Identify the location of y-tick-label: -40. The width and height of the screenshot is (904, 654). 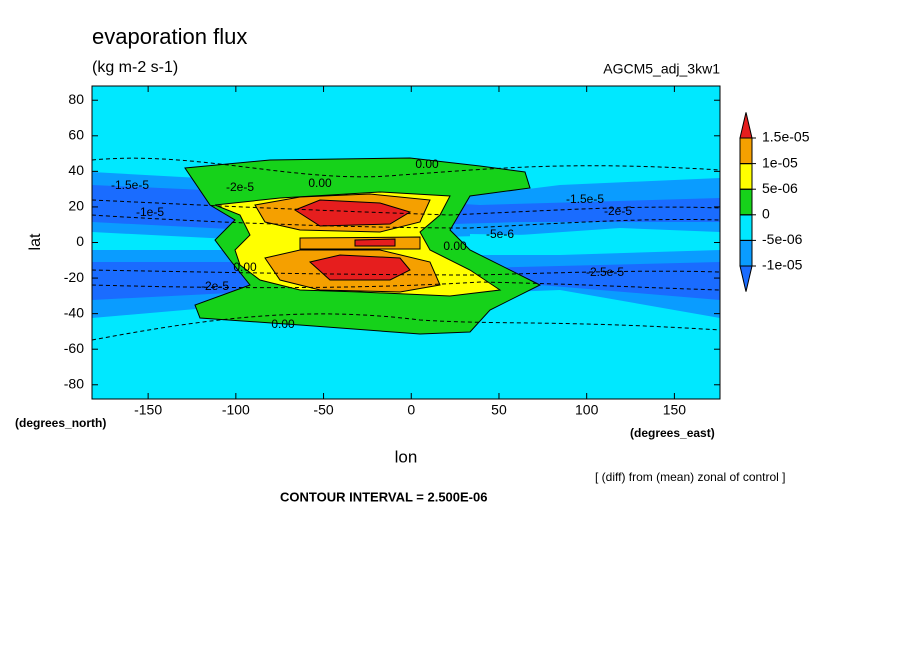
(74, 312).